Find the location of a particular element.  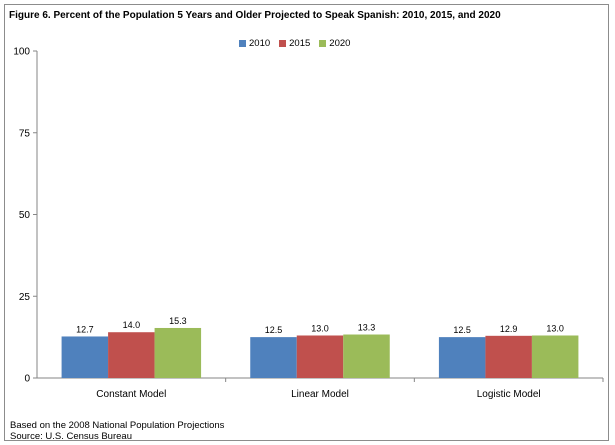

x-tick-label-2: Logistic Model is located at coordinates (509, 394).